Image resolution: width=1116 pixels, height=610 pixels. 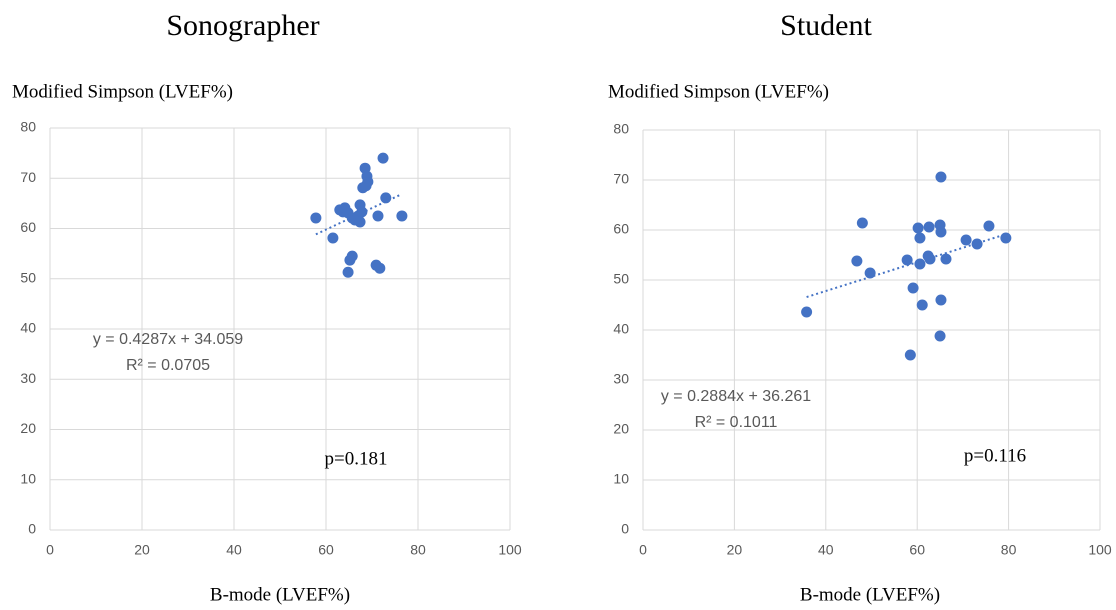 What do you see at coordinates (826, 25) in the screenshot?
I see `chart-title: Student` at bounding box center [826, 25].